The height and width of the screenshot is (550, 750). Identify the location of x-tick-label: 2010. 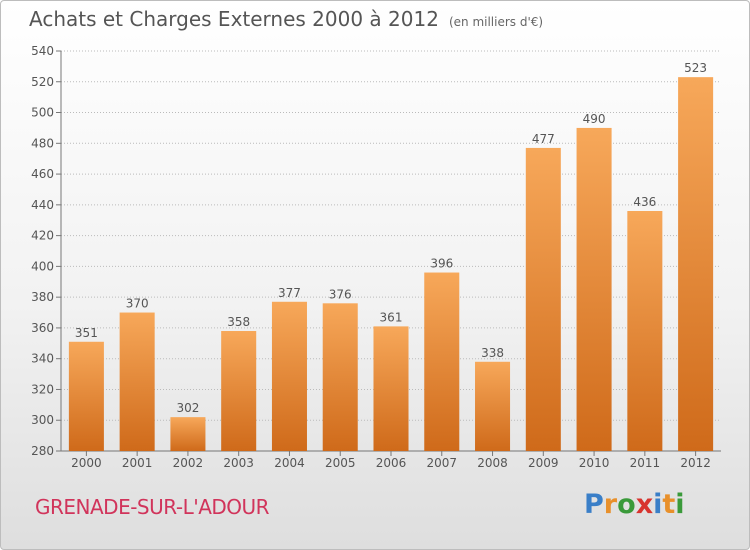
(594, 463).